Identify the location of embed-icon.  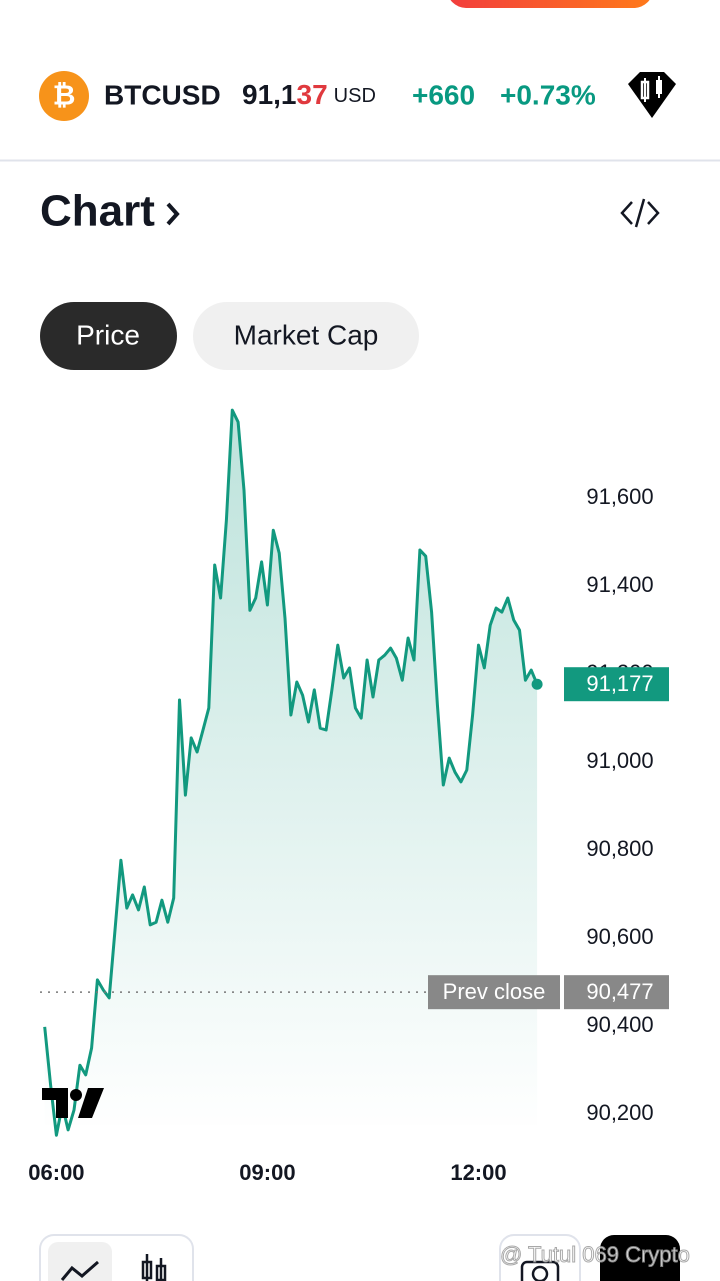
(640, 213).